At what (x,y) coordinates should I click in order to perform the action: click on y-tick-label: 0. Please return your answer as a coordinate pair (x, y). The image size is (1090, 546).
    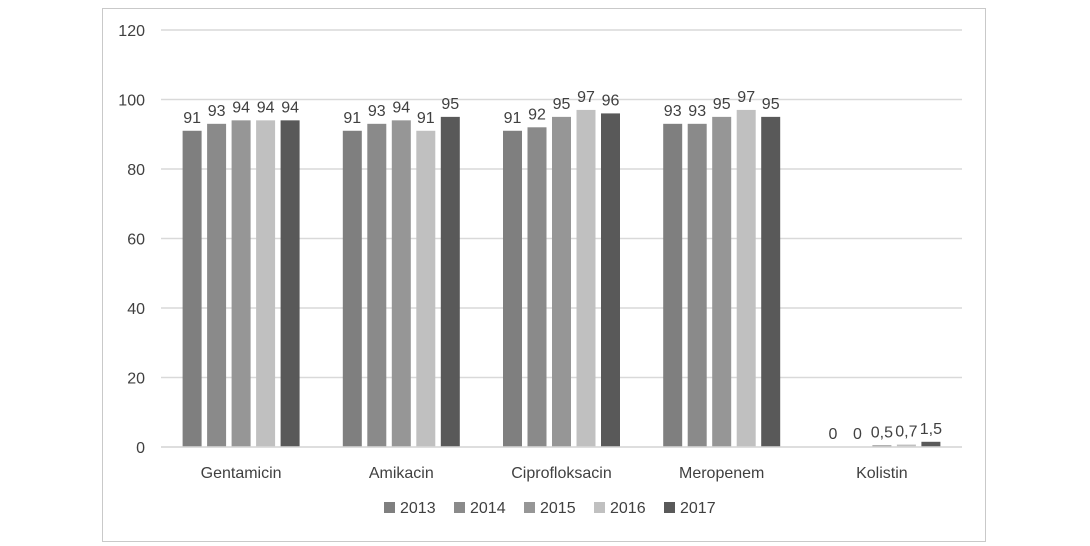
    Looking at the image, I should click on (140, 448).